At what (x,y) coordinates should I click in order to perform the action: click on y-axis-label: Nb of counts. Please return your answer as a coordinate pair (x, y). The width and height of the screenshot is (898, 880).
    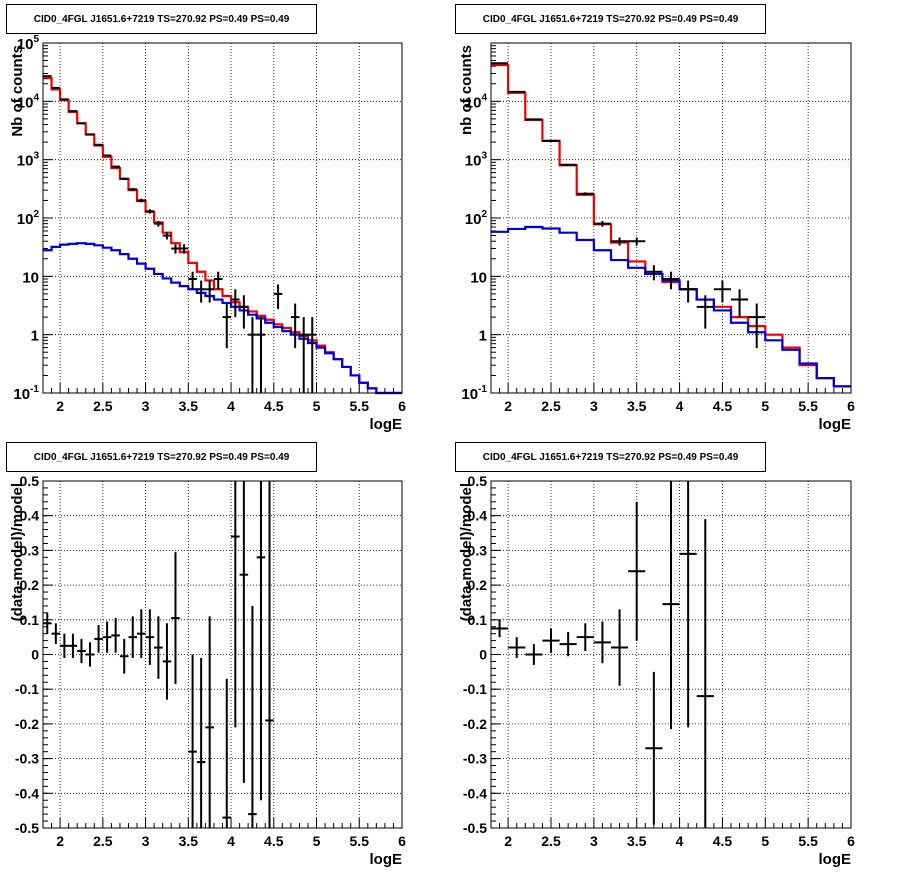
    Looking at the image, I should click on (17, 91).